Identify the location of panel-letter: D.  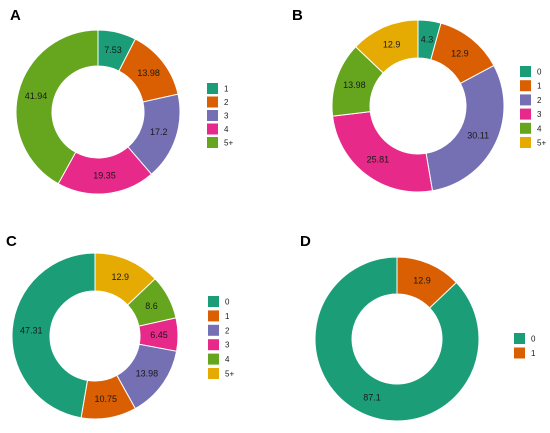
(305, 241).